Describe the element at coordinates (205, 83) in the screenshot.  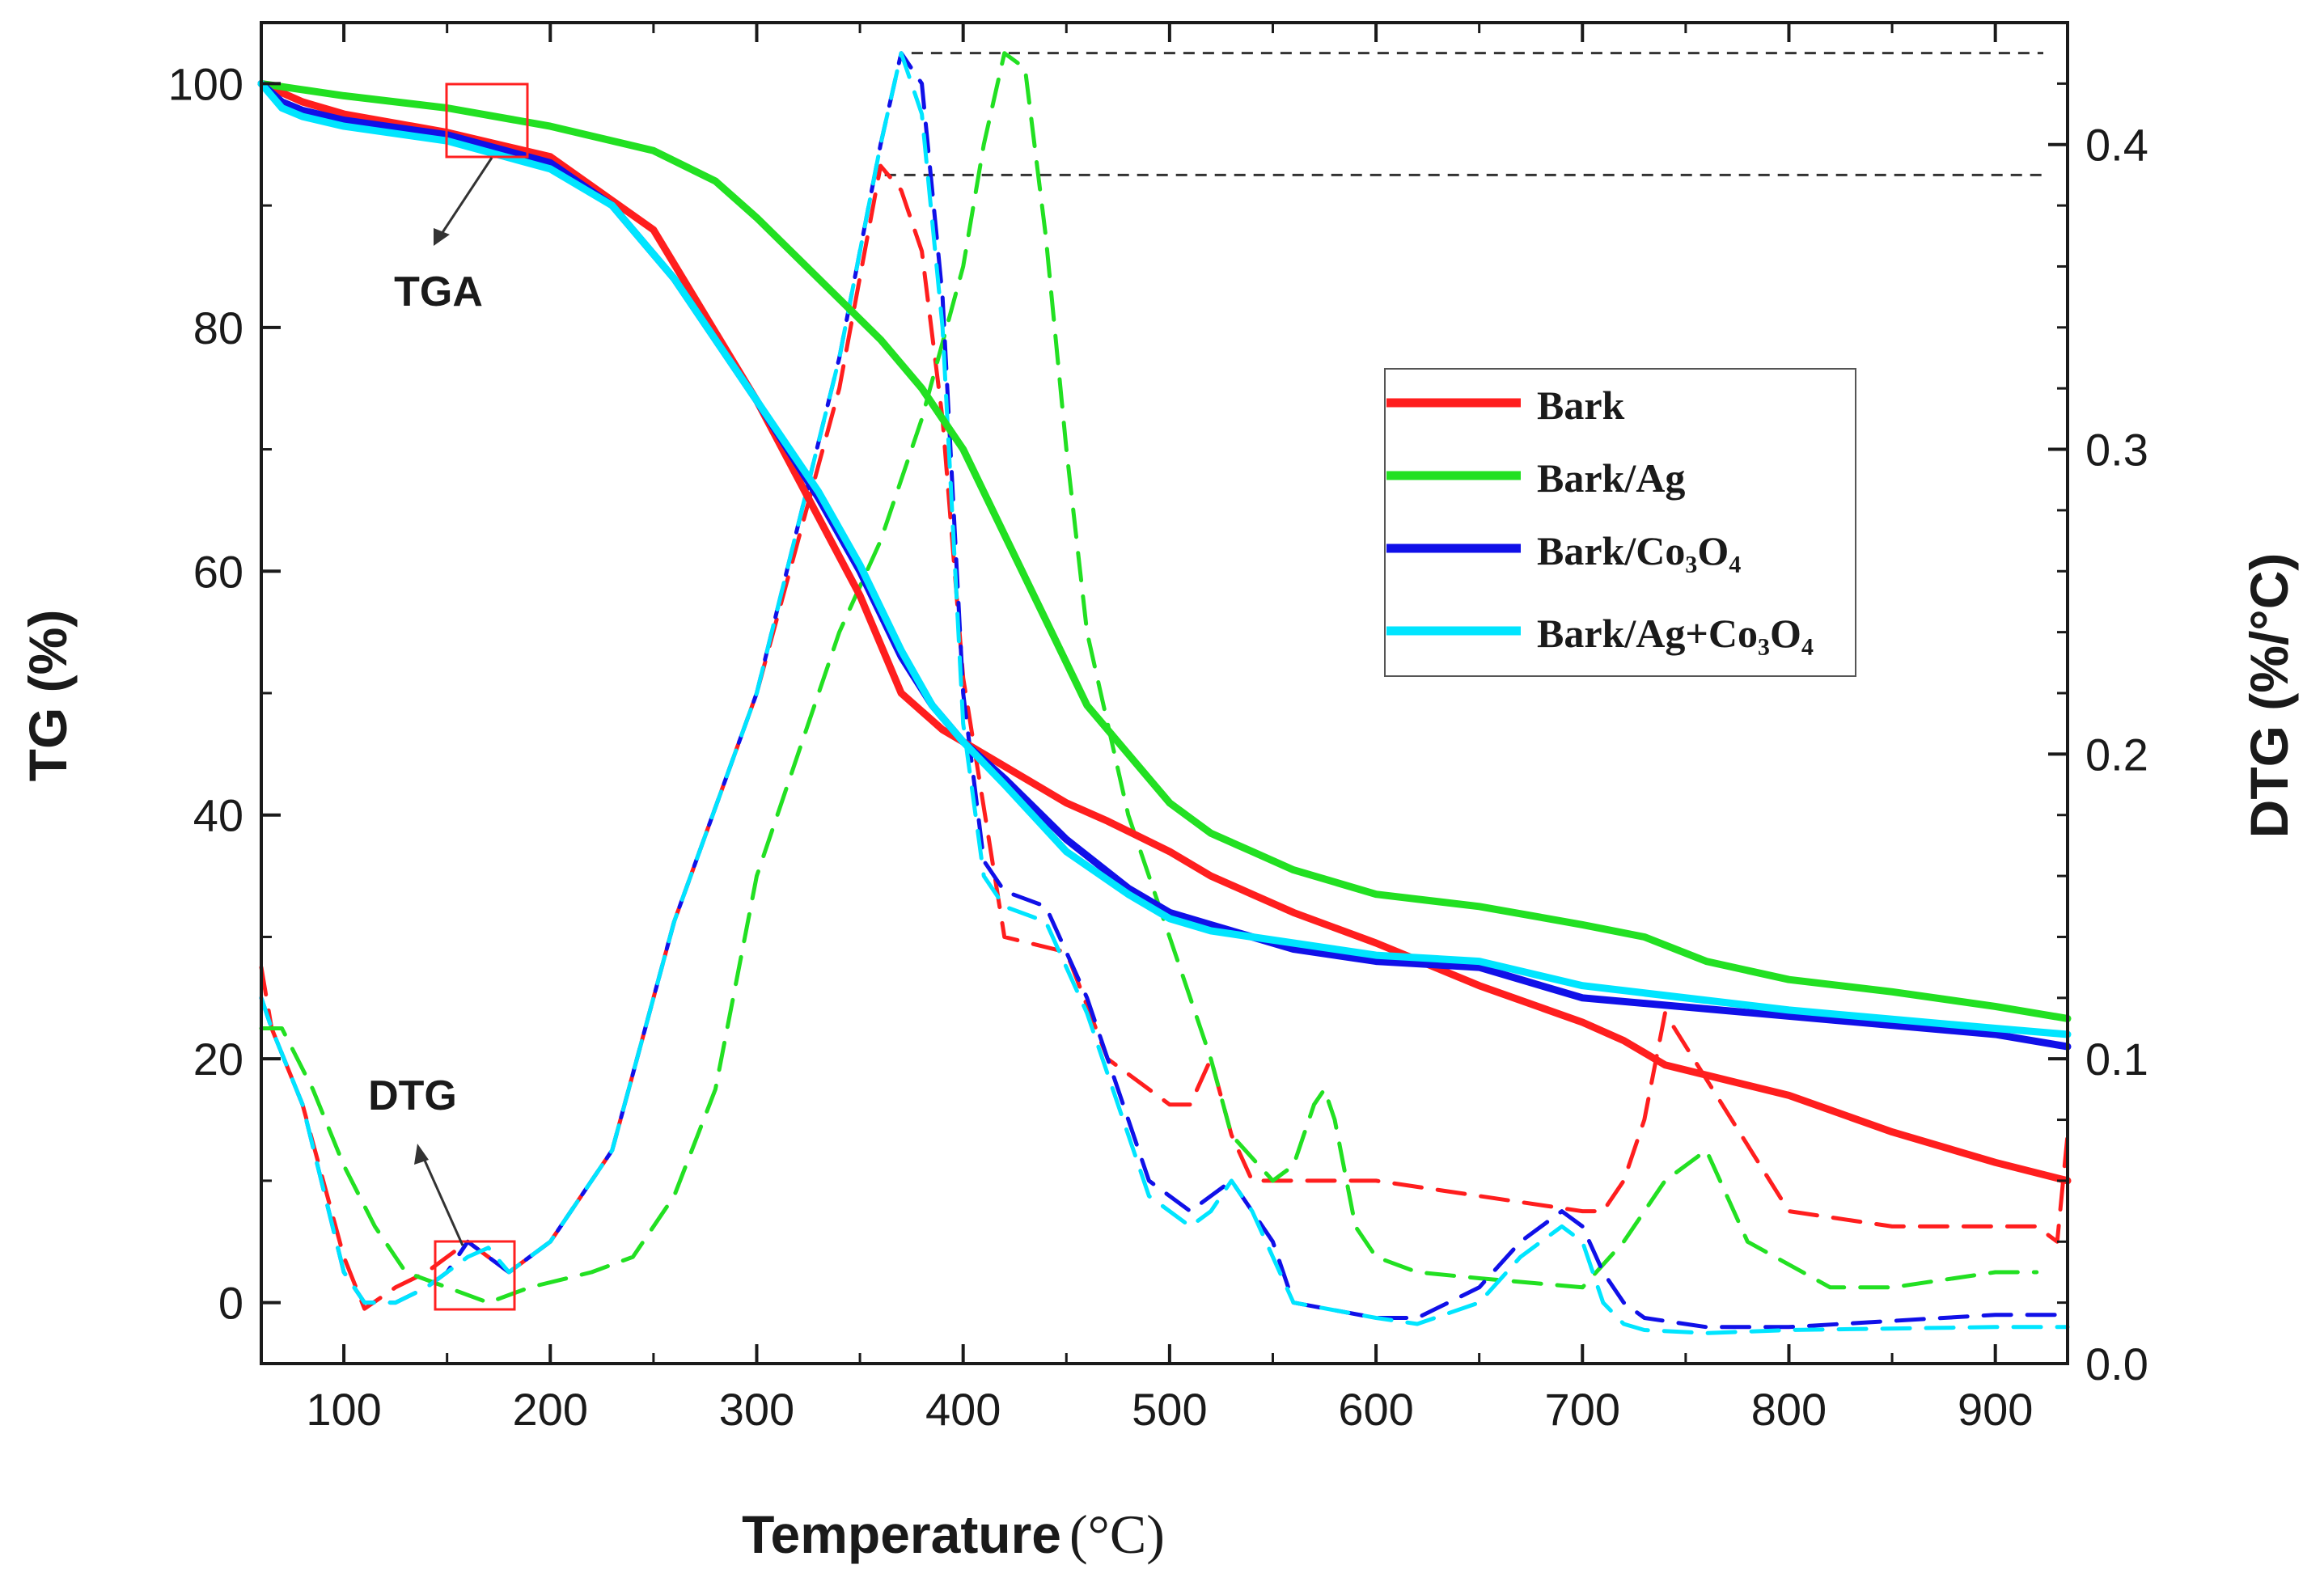
I see `y-tick-label: 100` at that location.